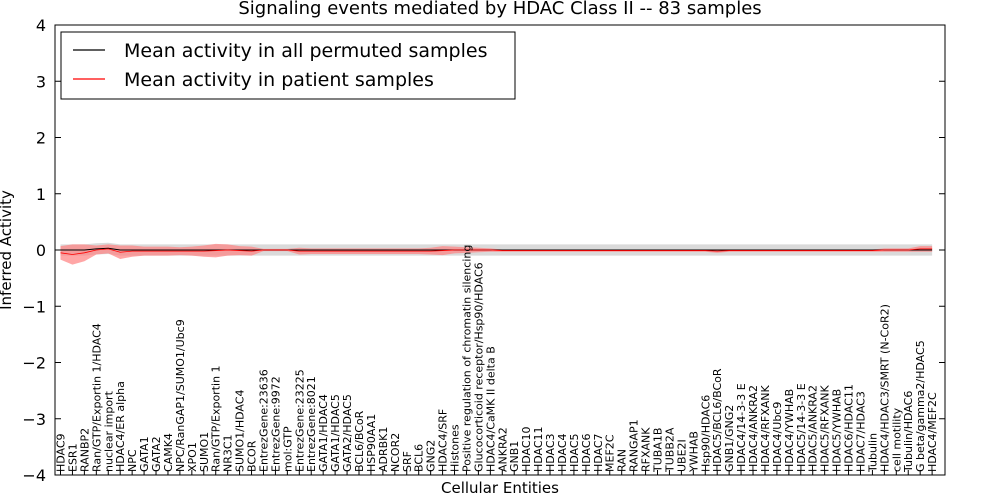  I want to click on x-tick-label: HDAC9, so click(61, 452).